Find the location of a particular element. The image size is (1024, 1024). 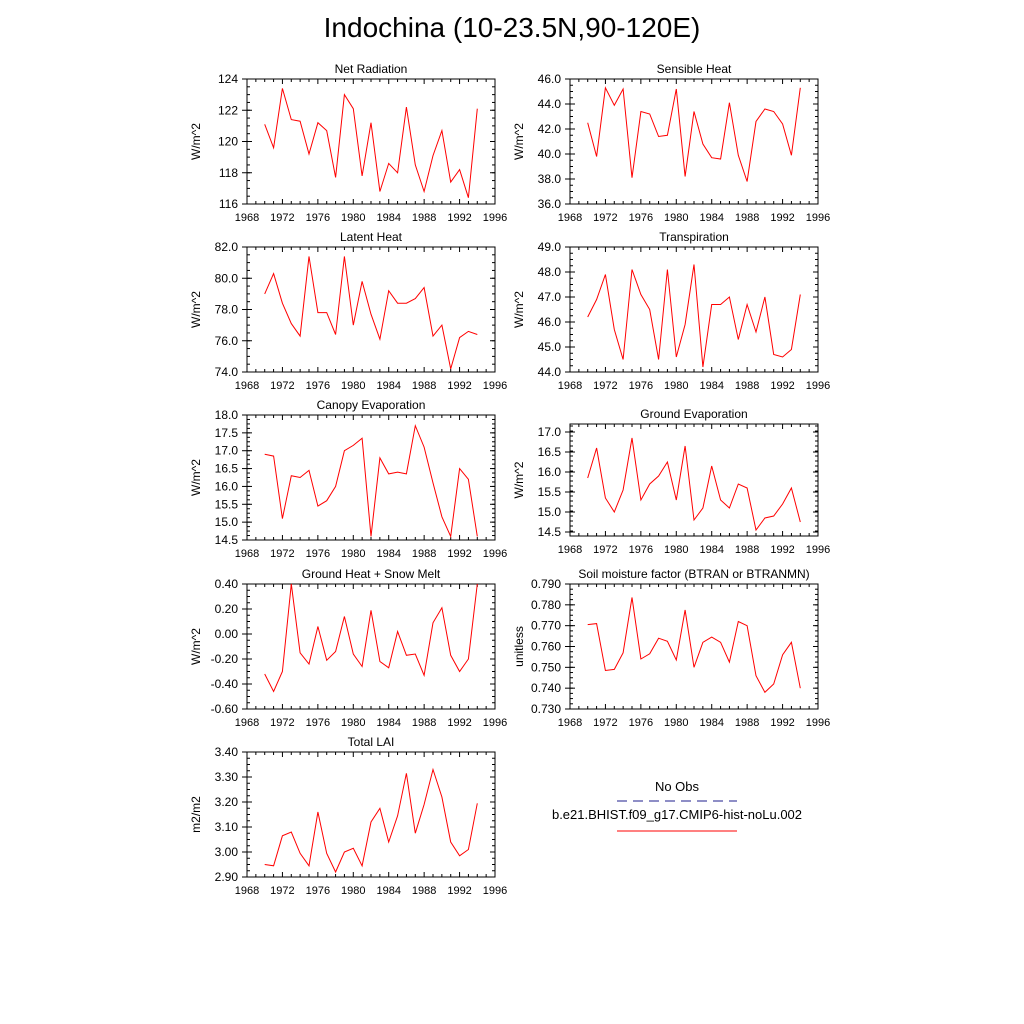

y-tick-label: 14.5 is located at coordinates (227, 540).